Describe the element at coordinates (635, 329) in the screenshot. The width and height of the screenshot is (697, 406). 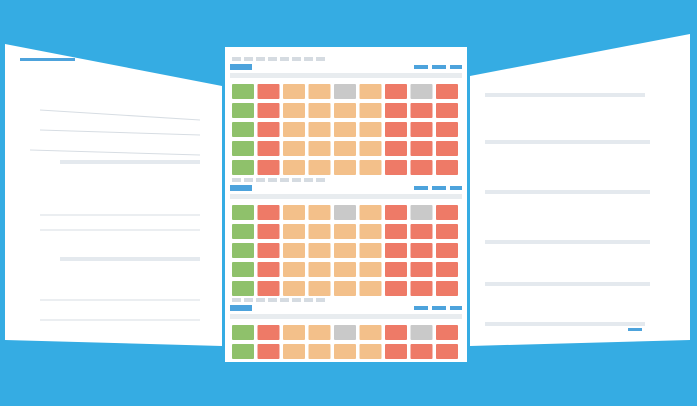
I see `right-button` at that location.